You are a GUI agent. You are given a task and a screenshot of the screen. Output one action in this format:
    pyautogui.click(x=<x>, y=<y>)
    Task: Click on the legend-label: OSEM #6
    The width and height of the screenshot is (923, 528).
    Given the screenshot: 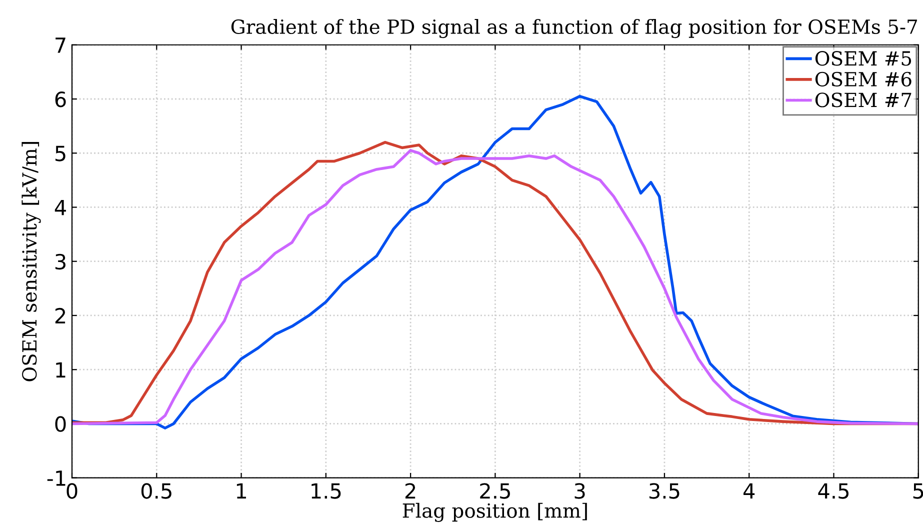 What is the action you would take?
    pyautogui.click(x=863, y=79)
    